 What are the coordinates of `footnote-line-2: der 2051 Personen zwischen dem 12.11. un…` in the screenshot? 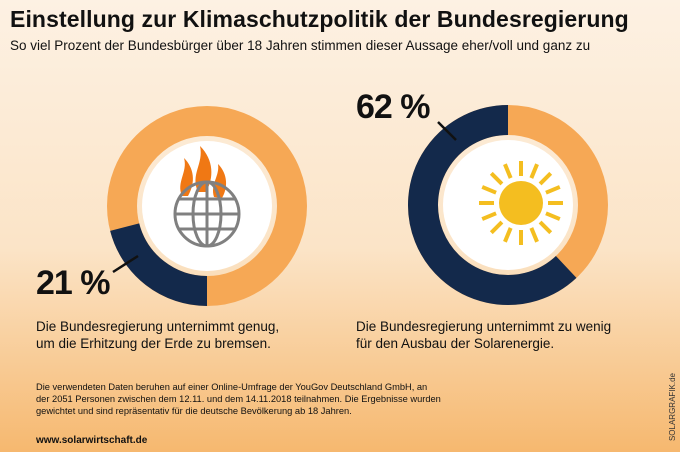 It's located at (238, 399).